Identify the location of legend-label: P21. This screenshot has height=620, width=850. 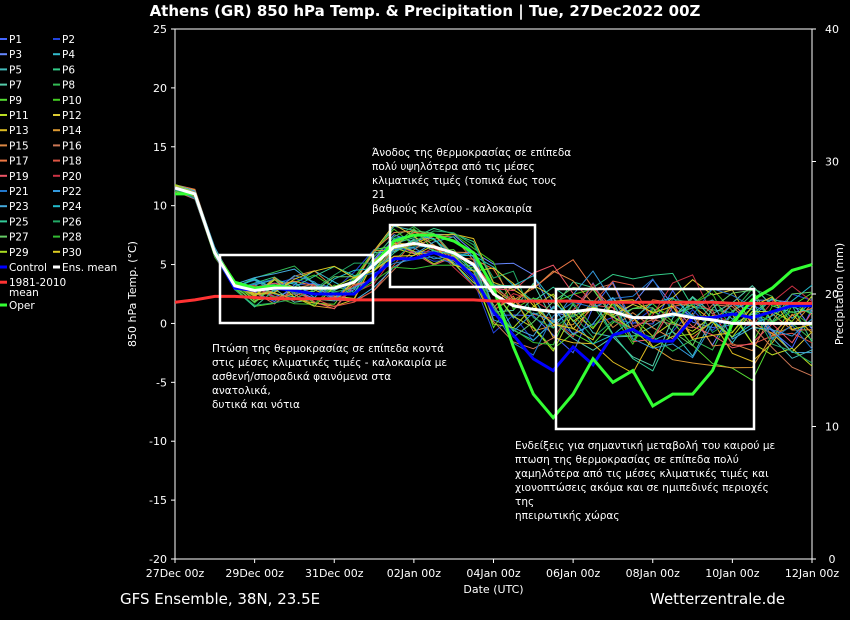
(19, 192).